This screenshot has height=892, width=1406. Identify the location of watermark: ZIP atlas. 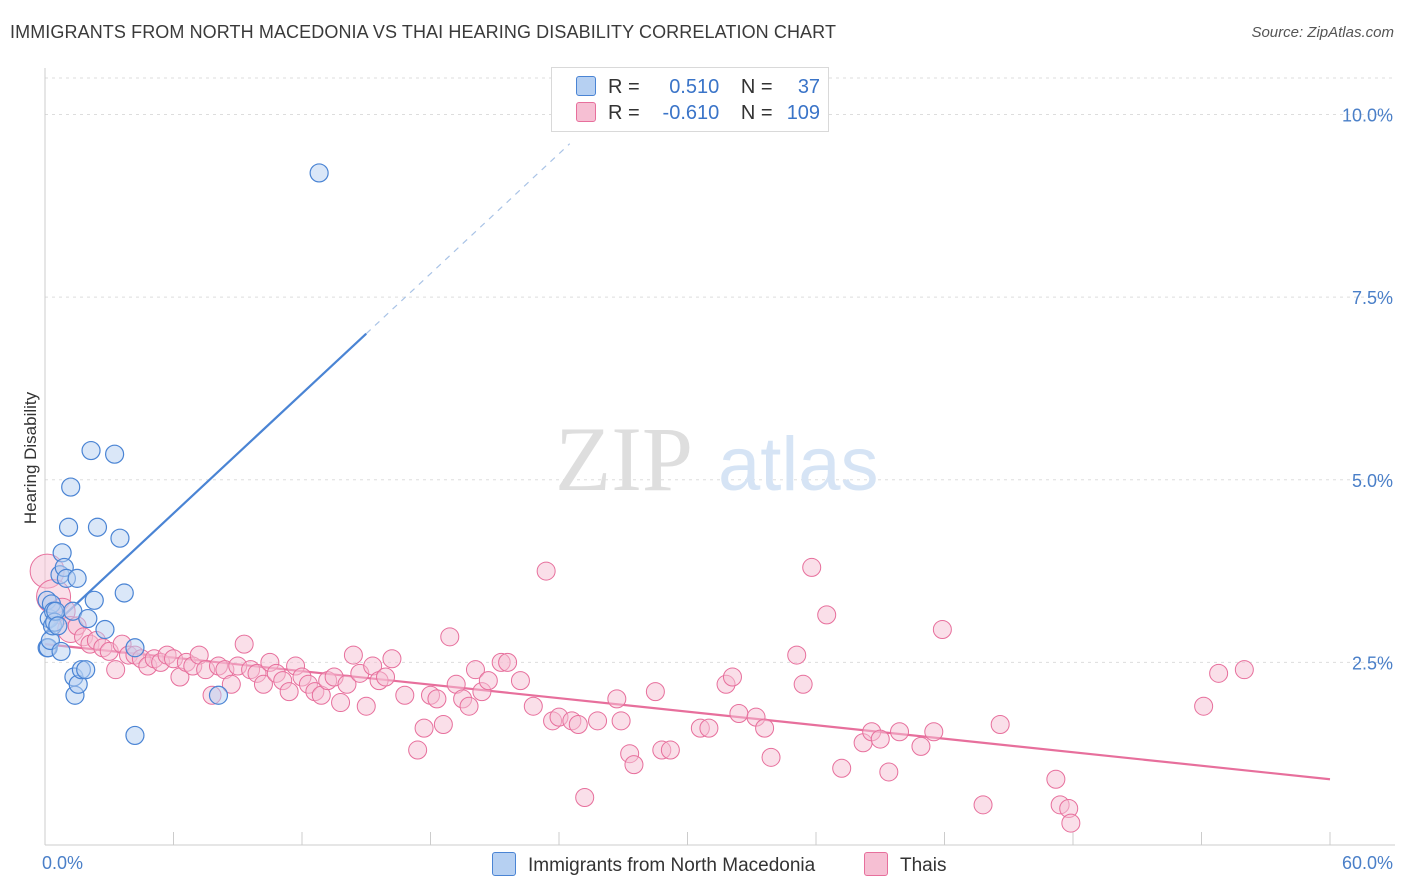
(717, 459).